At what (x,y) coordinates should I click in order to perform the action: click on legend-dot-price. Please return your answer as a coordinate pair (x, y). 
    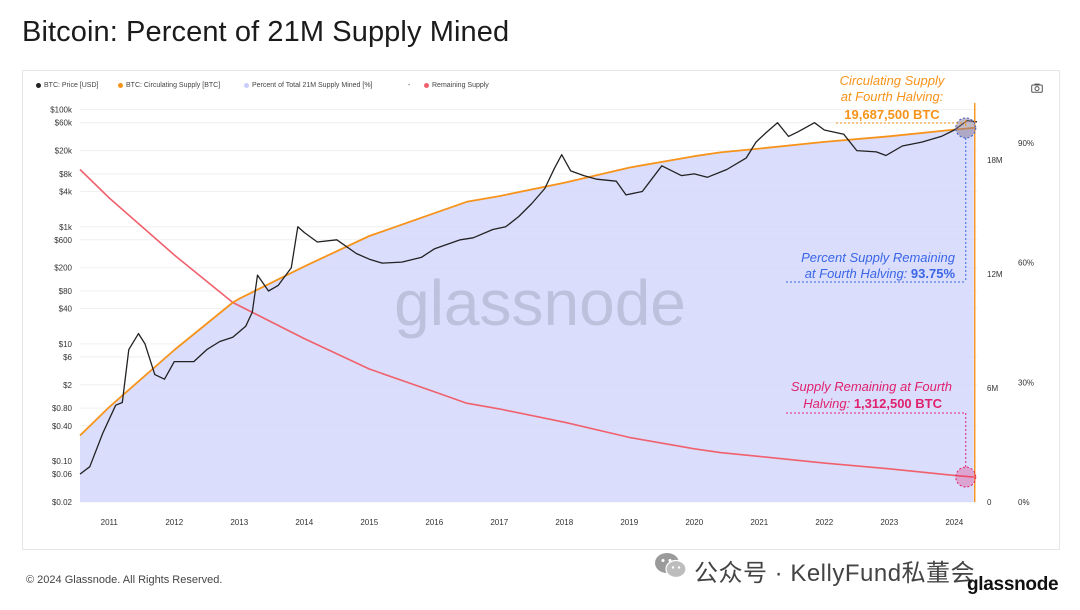
    Looking at the image, I should click on (38, 85).